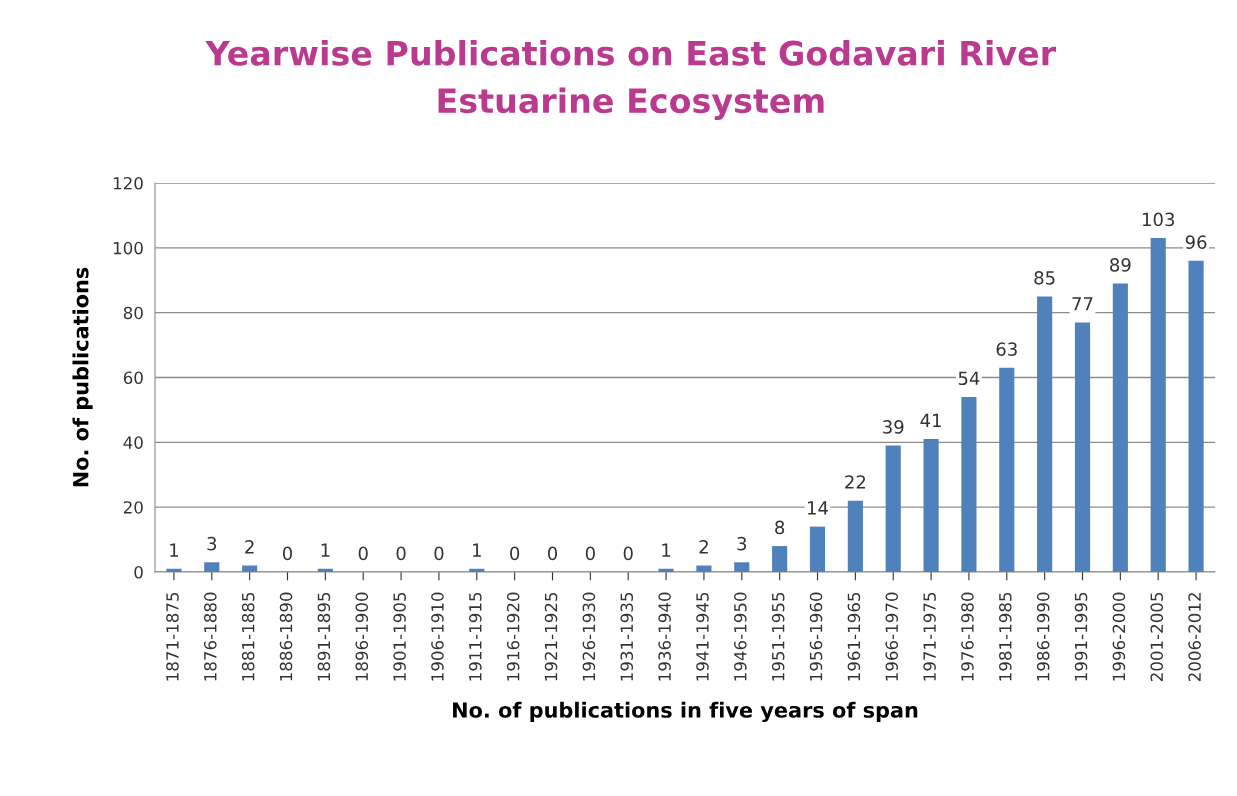  I want to click on x-tick-label: 2001-2005, so click(1157, 637).